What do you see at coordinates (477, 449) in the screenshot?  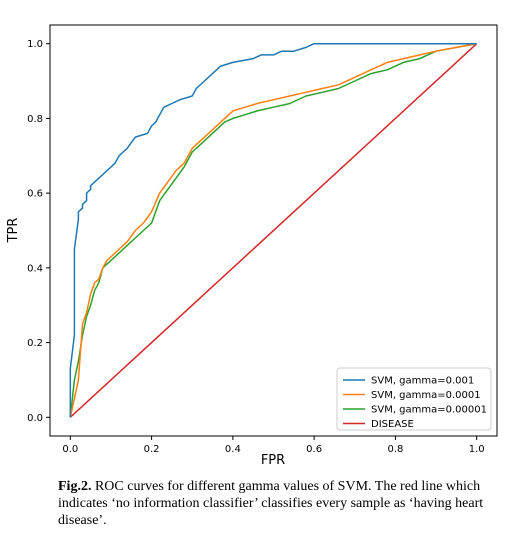 I see `x-tick-label: 1.0` at bounding box center [477, 449].